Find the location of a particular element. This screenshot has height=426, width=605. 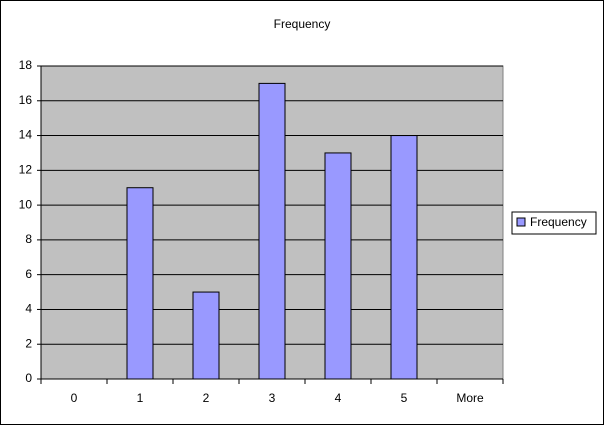

x-tick-label: 0 is located at coordinates (74, 398).